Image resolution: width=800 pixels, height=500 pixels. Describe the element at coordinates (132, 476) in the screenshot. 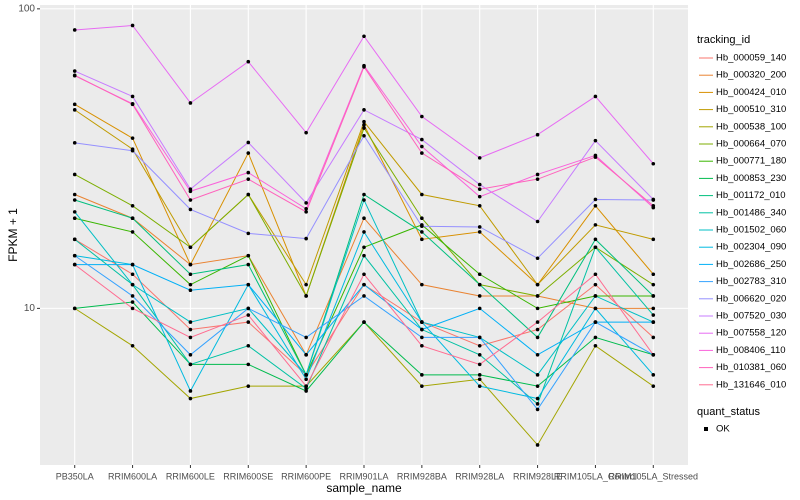

I see `x-tick-label: RRIM600LA` at that location.